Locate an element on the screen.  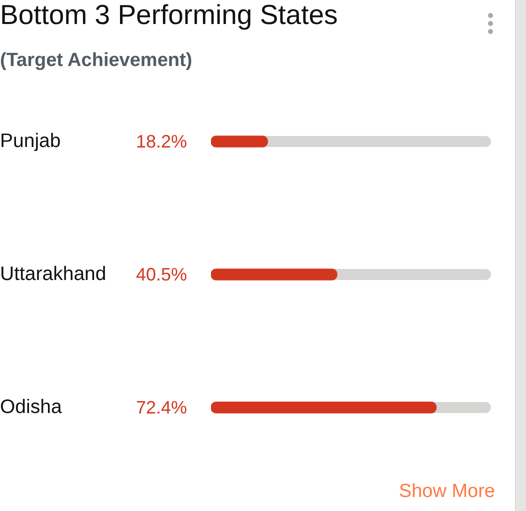
data-label: 18.2% is located at coordinates (162, 141).